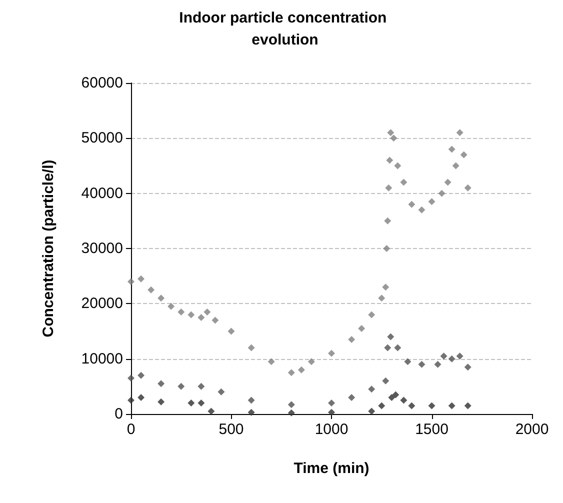 Image resolution: width=563 pixels, height=503 pixels. Describe the element at coordinates (131, 429) in the screenshot. I see `x-tick-label: 0` at that location.